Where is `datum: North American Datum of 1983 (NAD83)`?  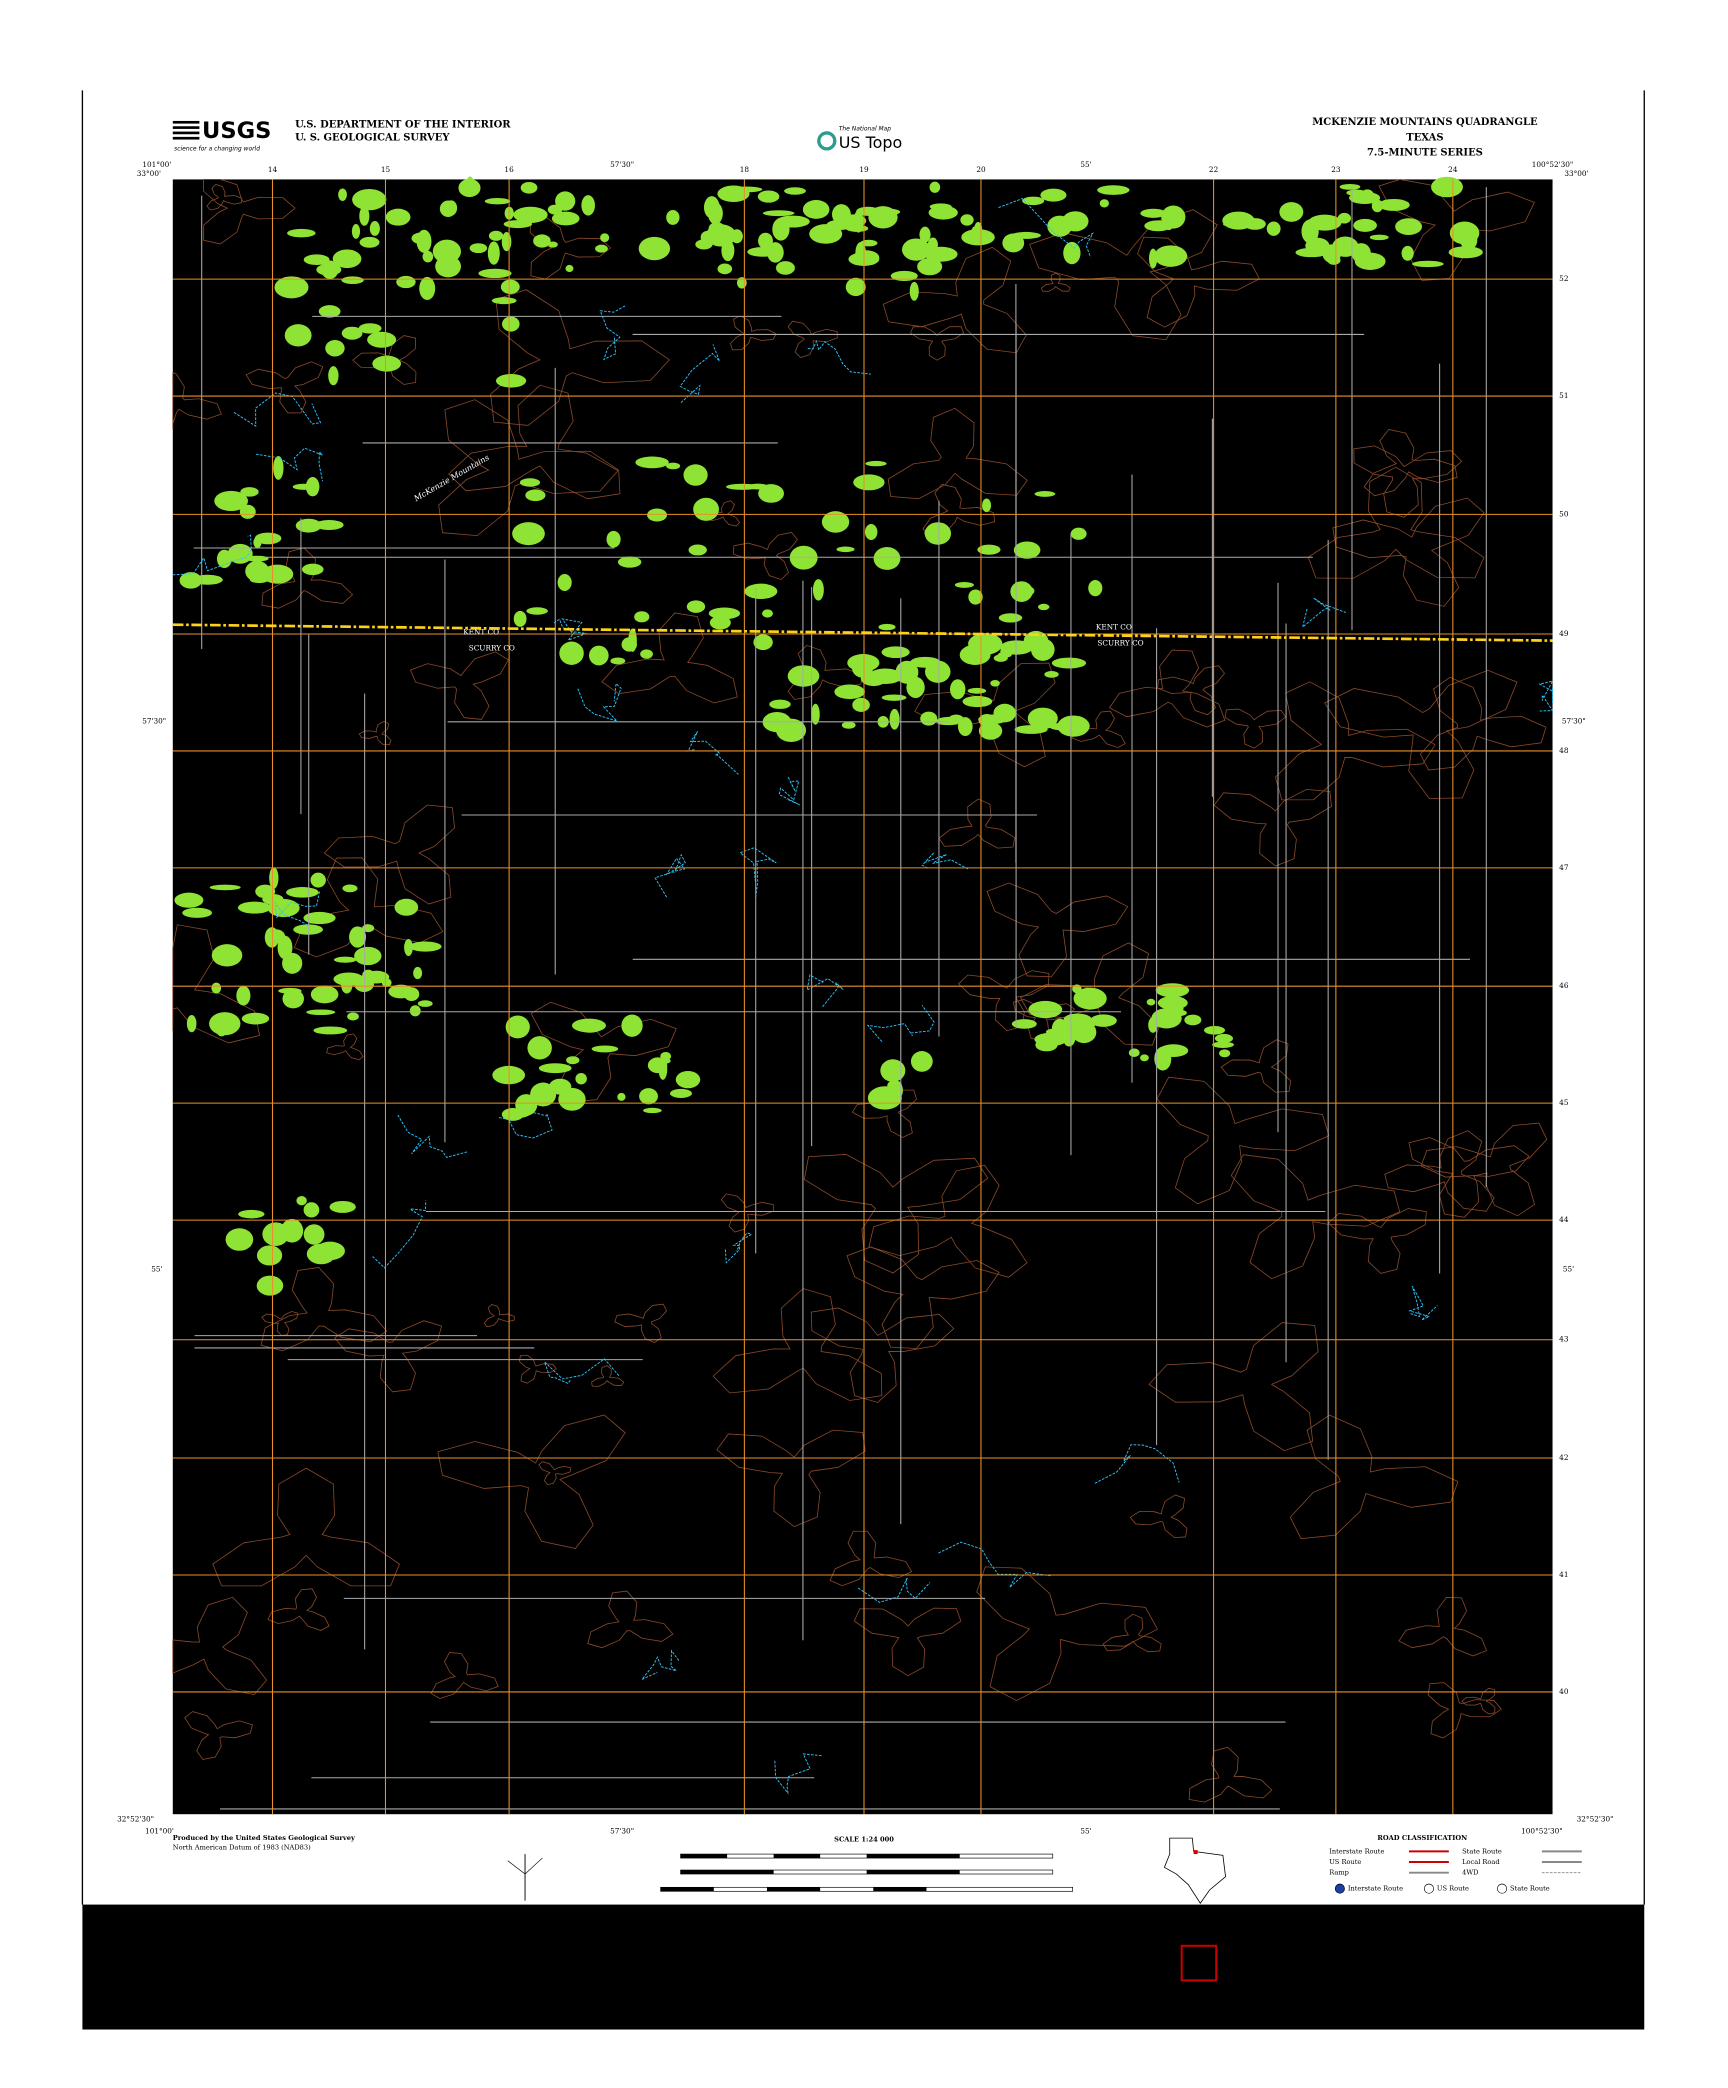 datum: North American Datum of 1983 (NAD83) is located at coordinates (242, 1847).